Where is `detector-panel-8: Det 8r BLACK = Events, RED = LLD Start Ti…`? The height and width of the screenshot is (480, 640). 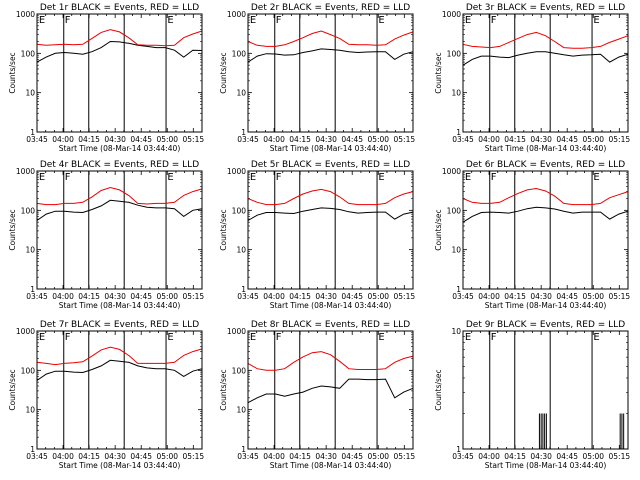 detector-panel-8: Det 8r BLACK = Events, RED = LLD Start Ti… is located at coordinates (317, 395).